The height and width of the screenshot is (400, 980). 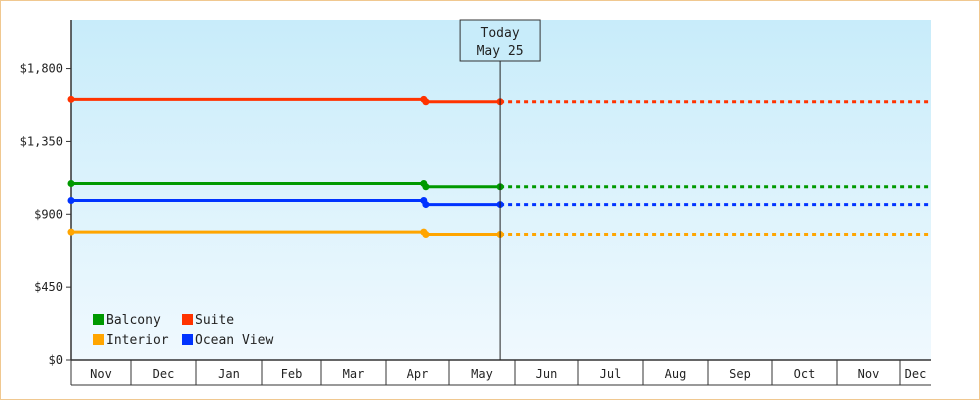 I want to click on x-tick-label: Sep, so click(x=740, y=374).